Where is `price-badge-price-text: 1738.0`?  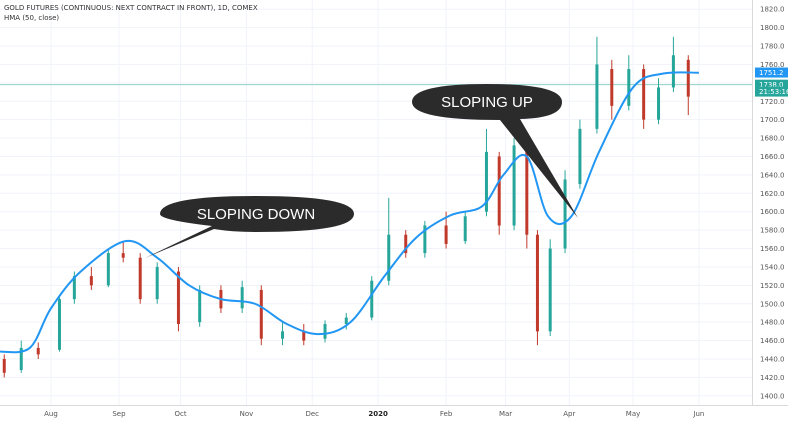 price-badge-price-text: 1738.0 is located at coordinates (771, 85).